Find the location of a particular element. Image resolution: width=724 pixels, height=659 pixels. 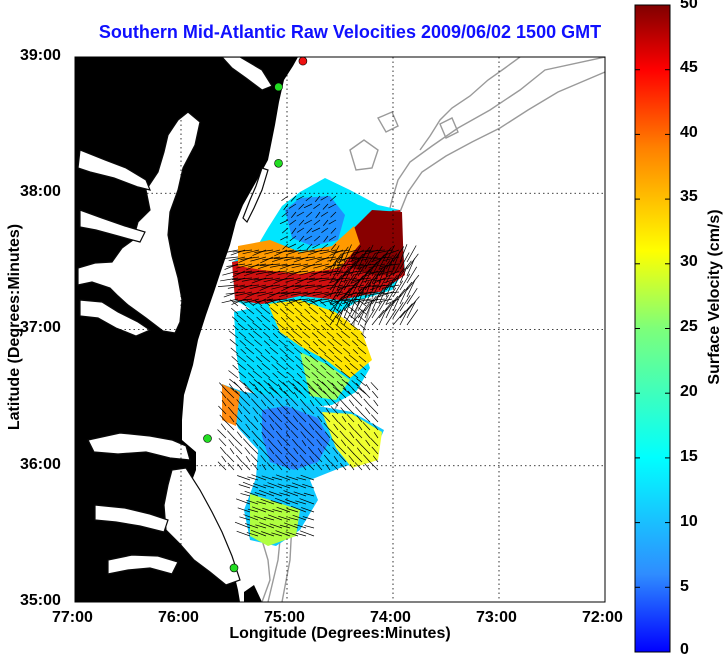

coverage-north-blue is located at coordinates (315, 221).